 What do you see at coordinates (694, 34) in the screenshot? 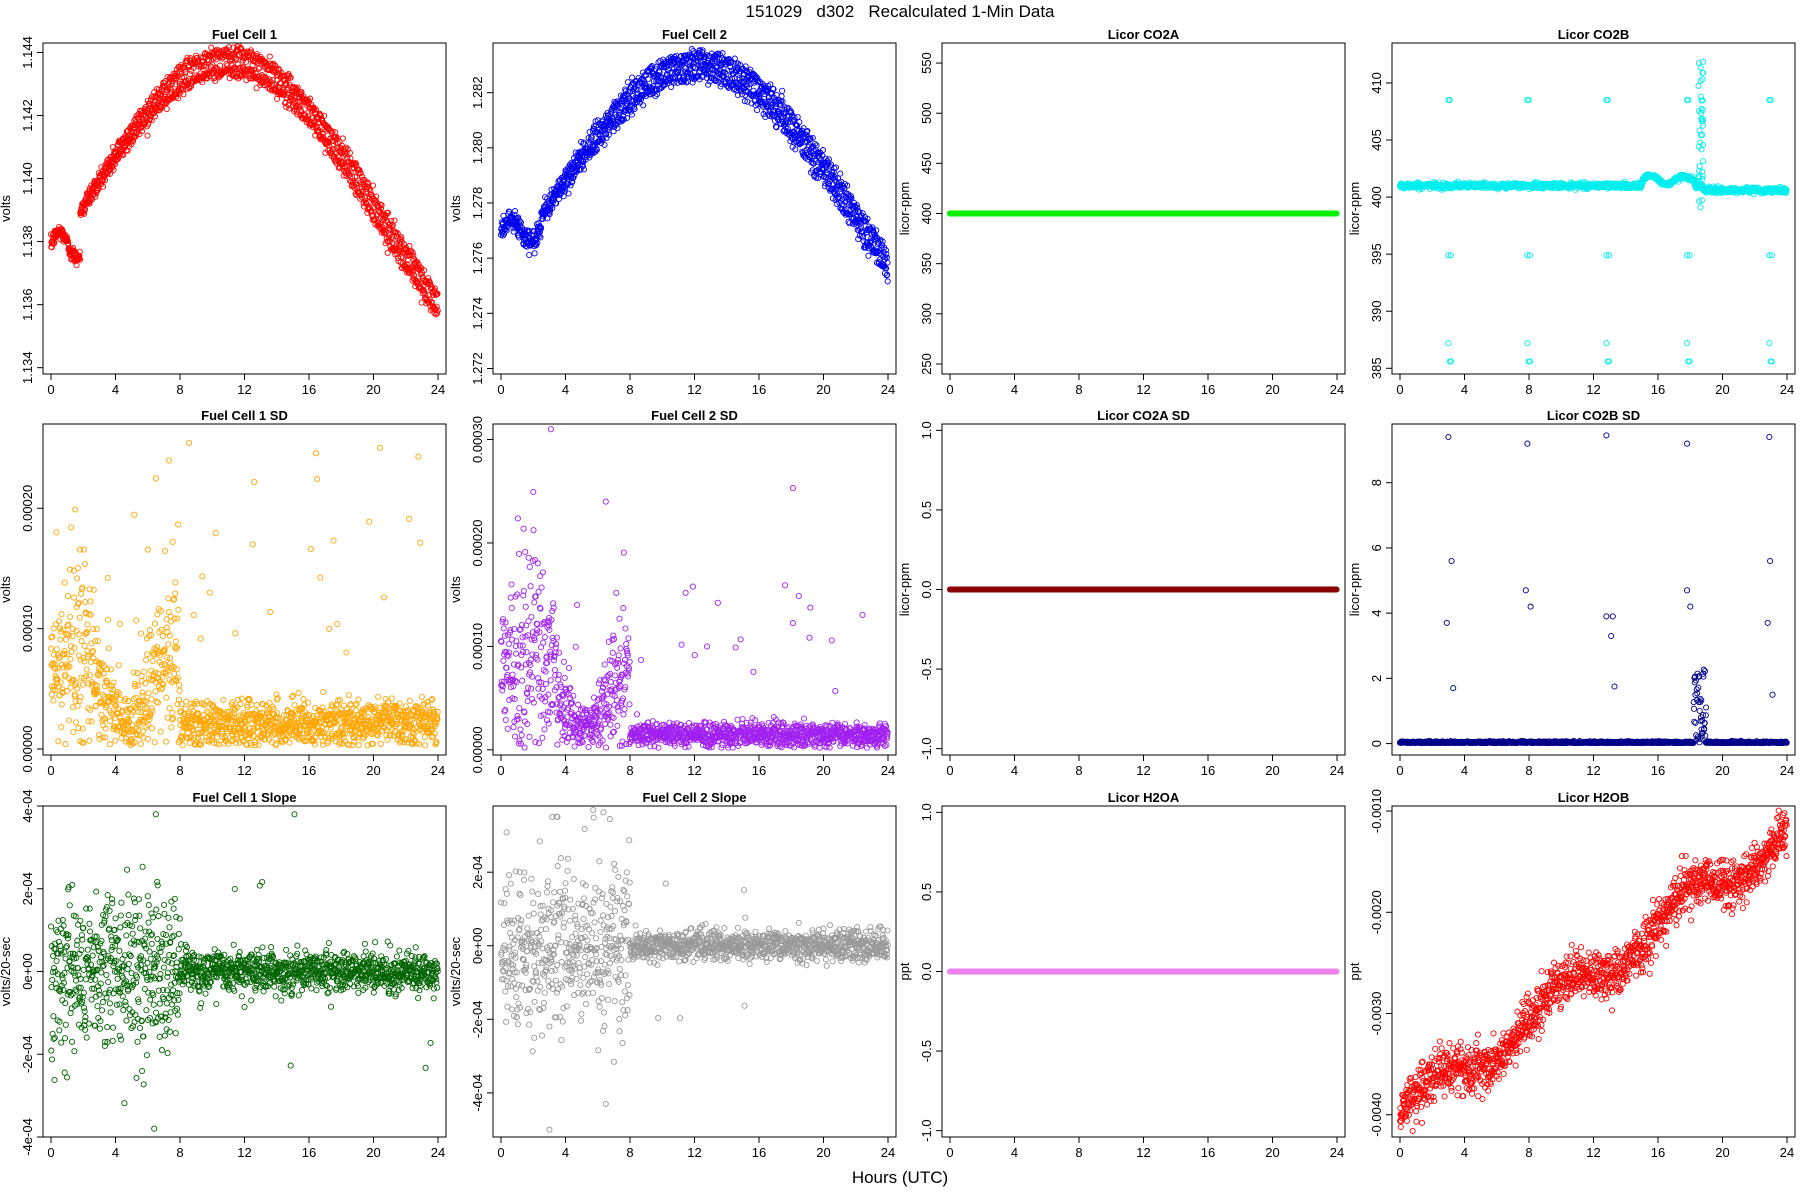
I see `panel-title: Fuel Cell 2` at bounding box center [694, 34].